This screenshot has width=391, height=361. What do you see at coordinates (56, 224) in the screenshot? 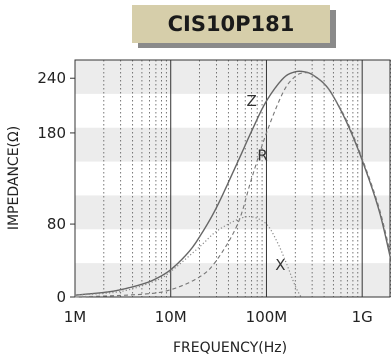
I see `y-tick-label: 80` at bounding box center [56, 224].